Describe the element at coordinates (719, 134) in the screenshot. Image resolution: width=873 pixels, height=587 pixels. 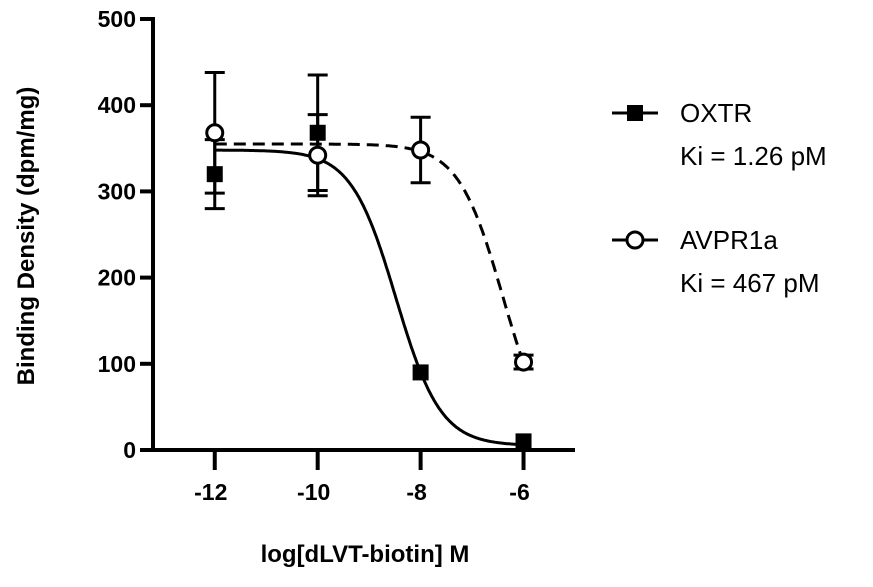
I see `legend-item-oxtr: OXTR Ki = 1.26 pM` at that location.